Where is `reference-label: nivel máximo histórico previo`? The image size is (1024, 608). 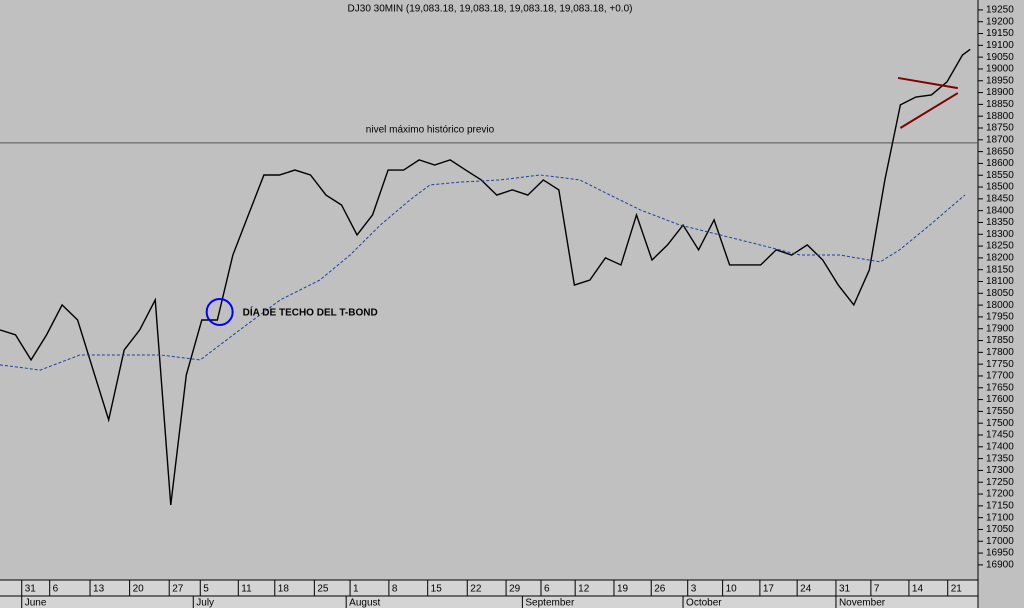
reference-label: nivel máximo histórico previo is located at coordinates (430, 130).